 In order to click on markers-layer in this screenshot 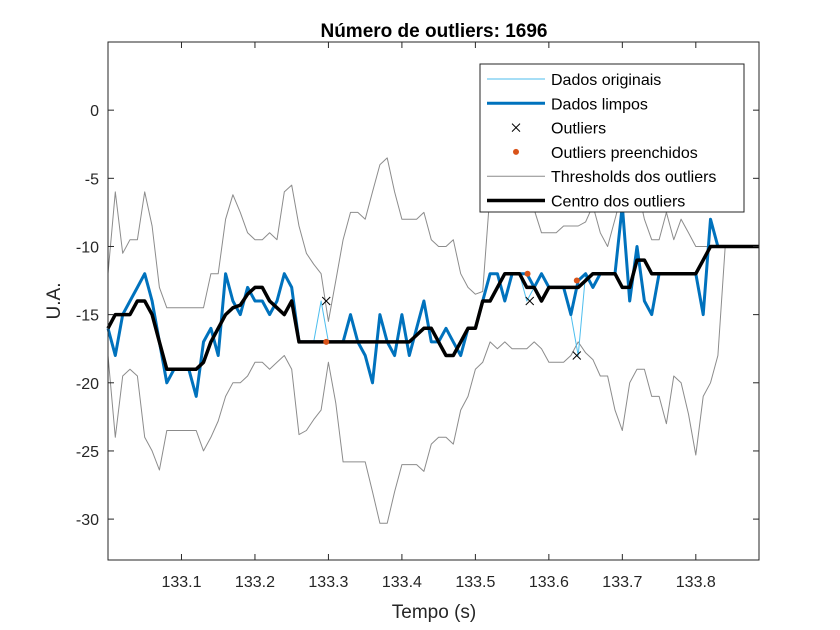, I will do `click(451, 315)`.